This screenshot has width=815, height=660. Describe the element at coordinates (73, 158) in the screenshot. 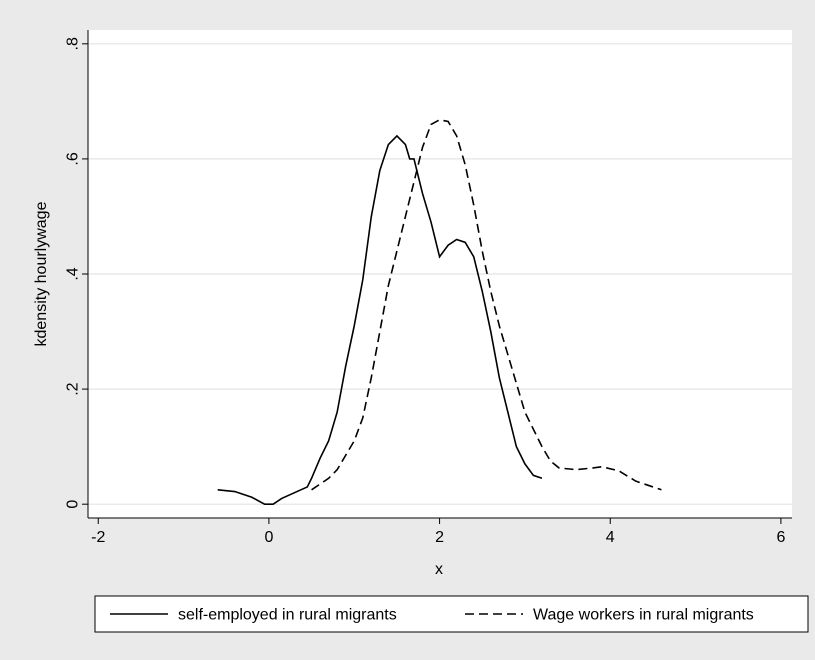

I see `y-tick-label: .6` at that location.